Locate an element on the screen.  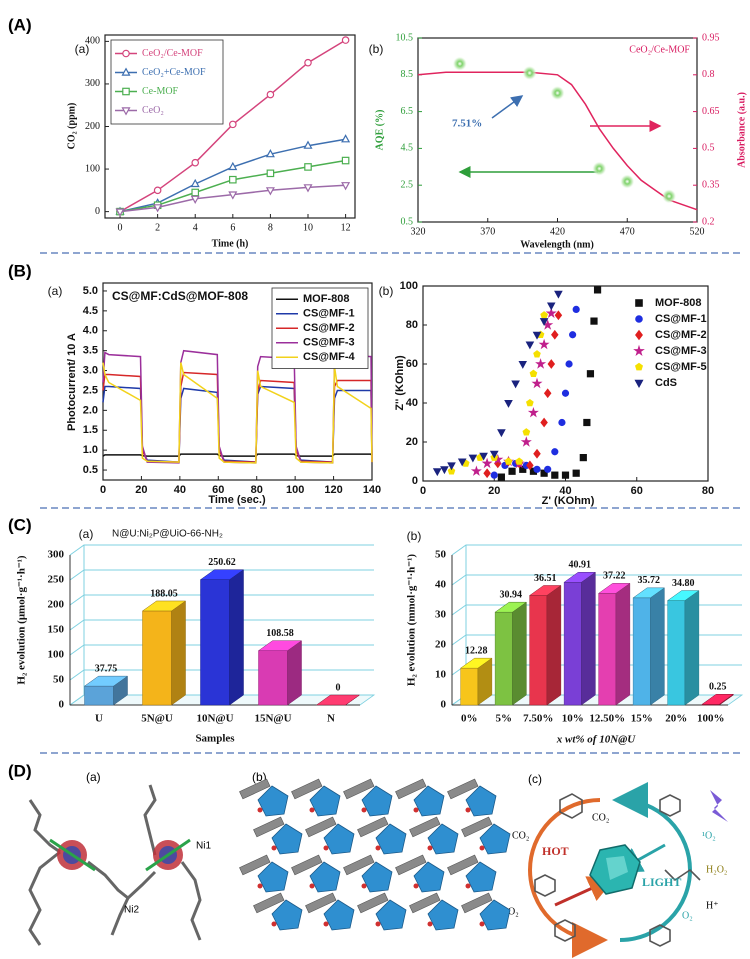
y-tick-label: 0.5 is located at coordinates (90, 470).